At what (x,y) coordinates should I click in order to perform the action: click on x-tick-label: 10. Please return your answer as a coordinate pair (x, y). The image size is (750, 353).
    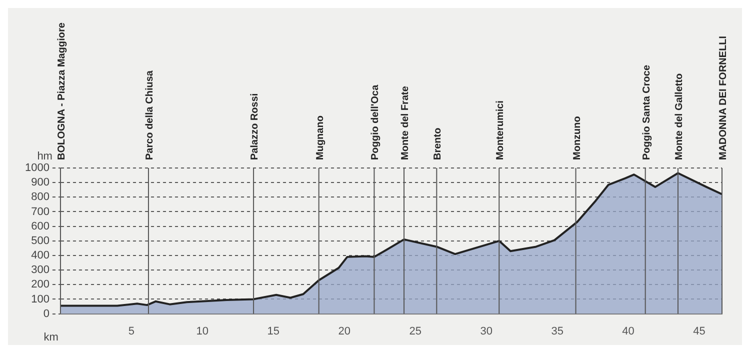
    Looking at the image, I should click on (202, 331).